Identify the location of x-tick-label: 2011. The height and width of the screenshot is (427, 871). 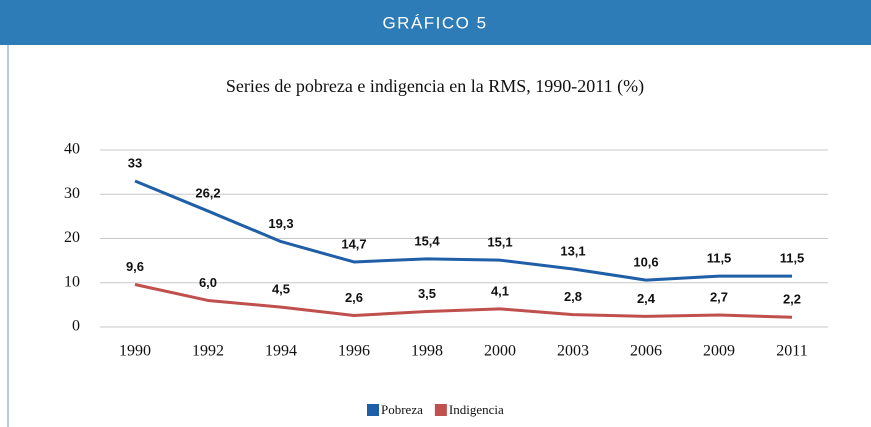
(791, 351).